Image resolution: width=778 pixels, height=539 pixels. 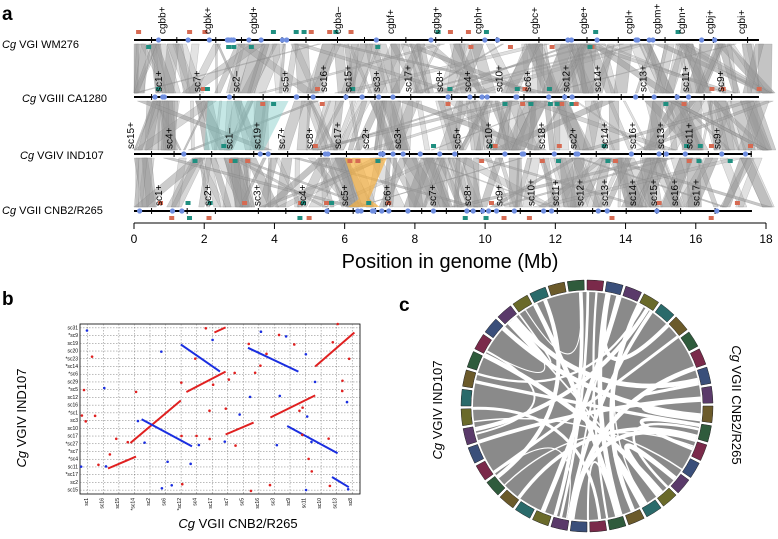 I want to click on x-axis-tick-label: 16, so click(x=696, y=239).